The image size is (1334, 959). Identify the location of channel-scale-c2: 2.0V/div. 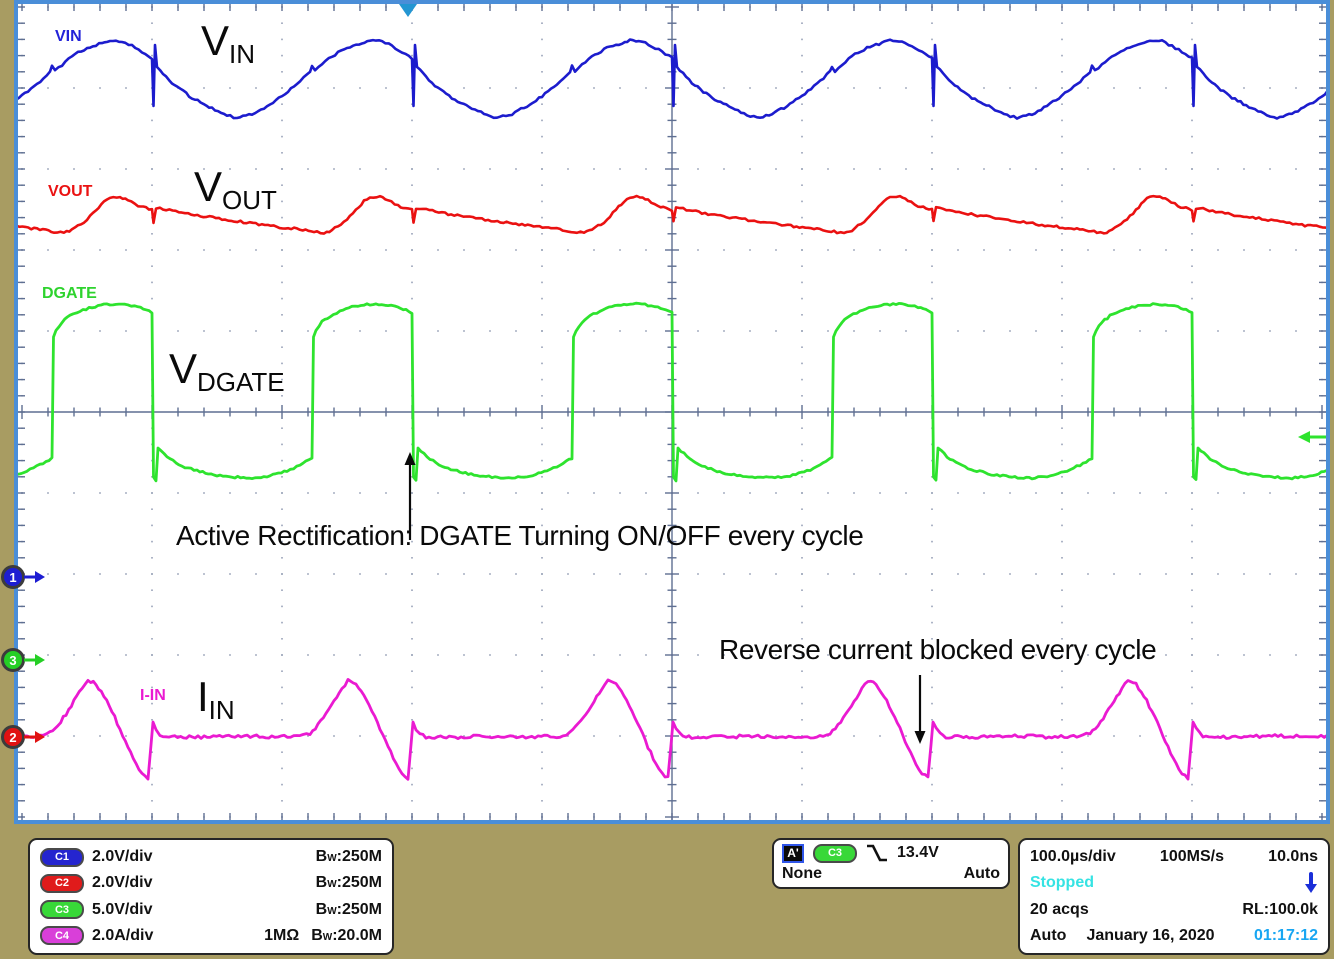
(122, 883).